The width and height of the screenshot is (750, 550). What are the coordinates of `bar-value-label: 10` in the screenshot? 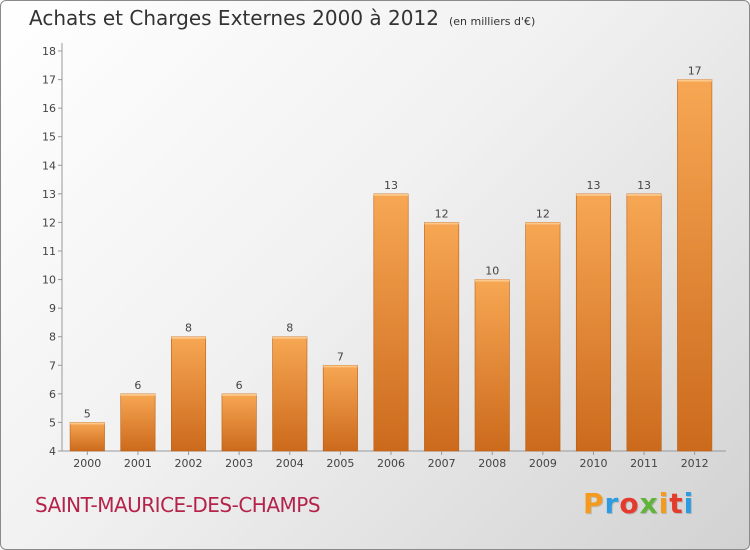 It's located at (492, 271).